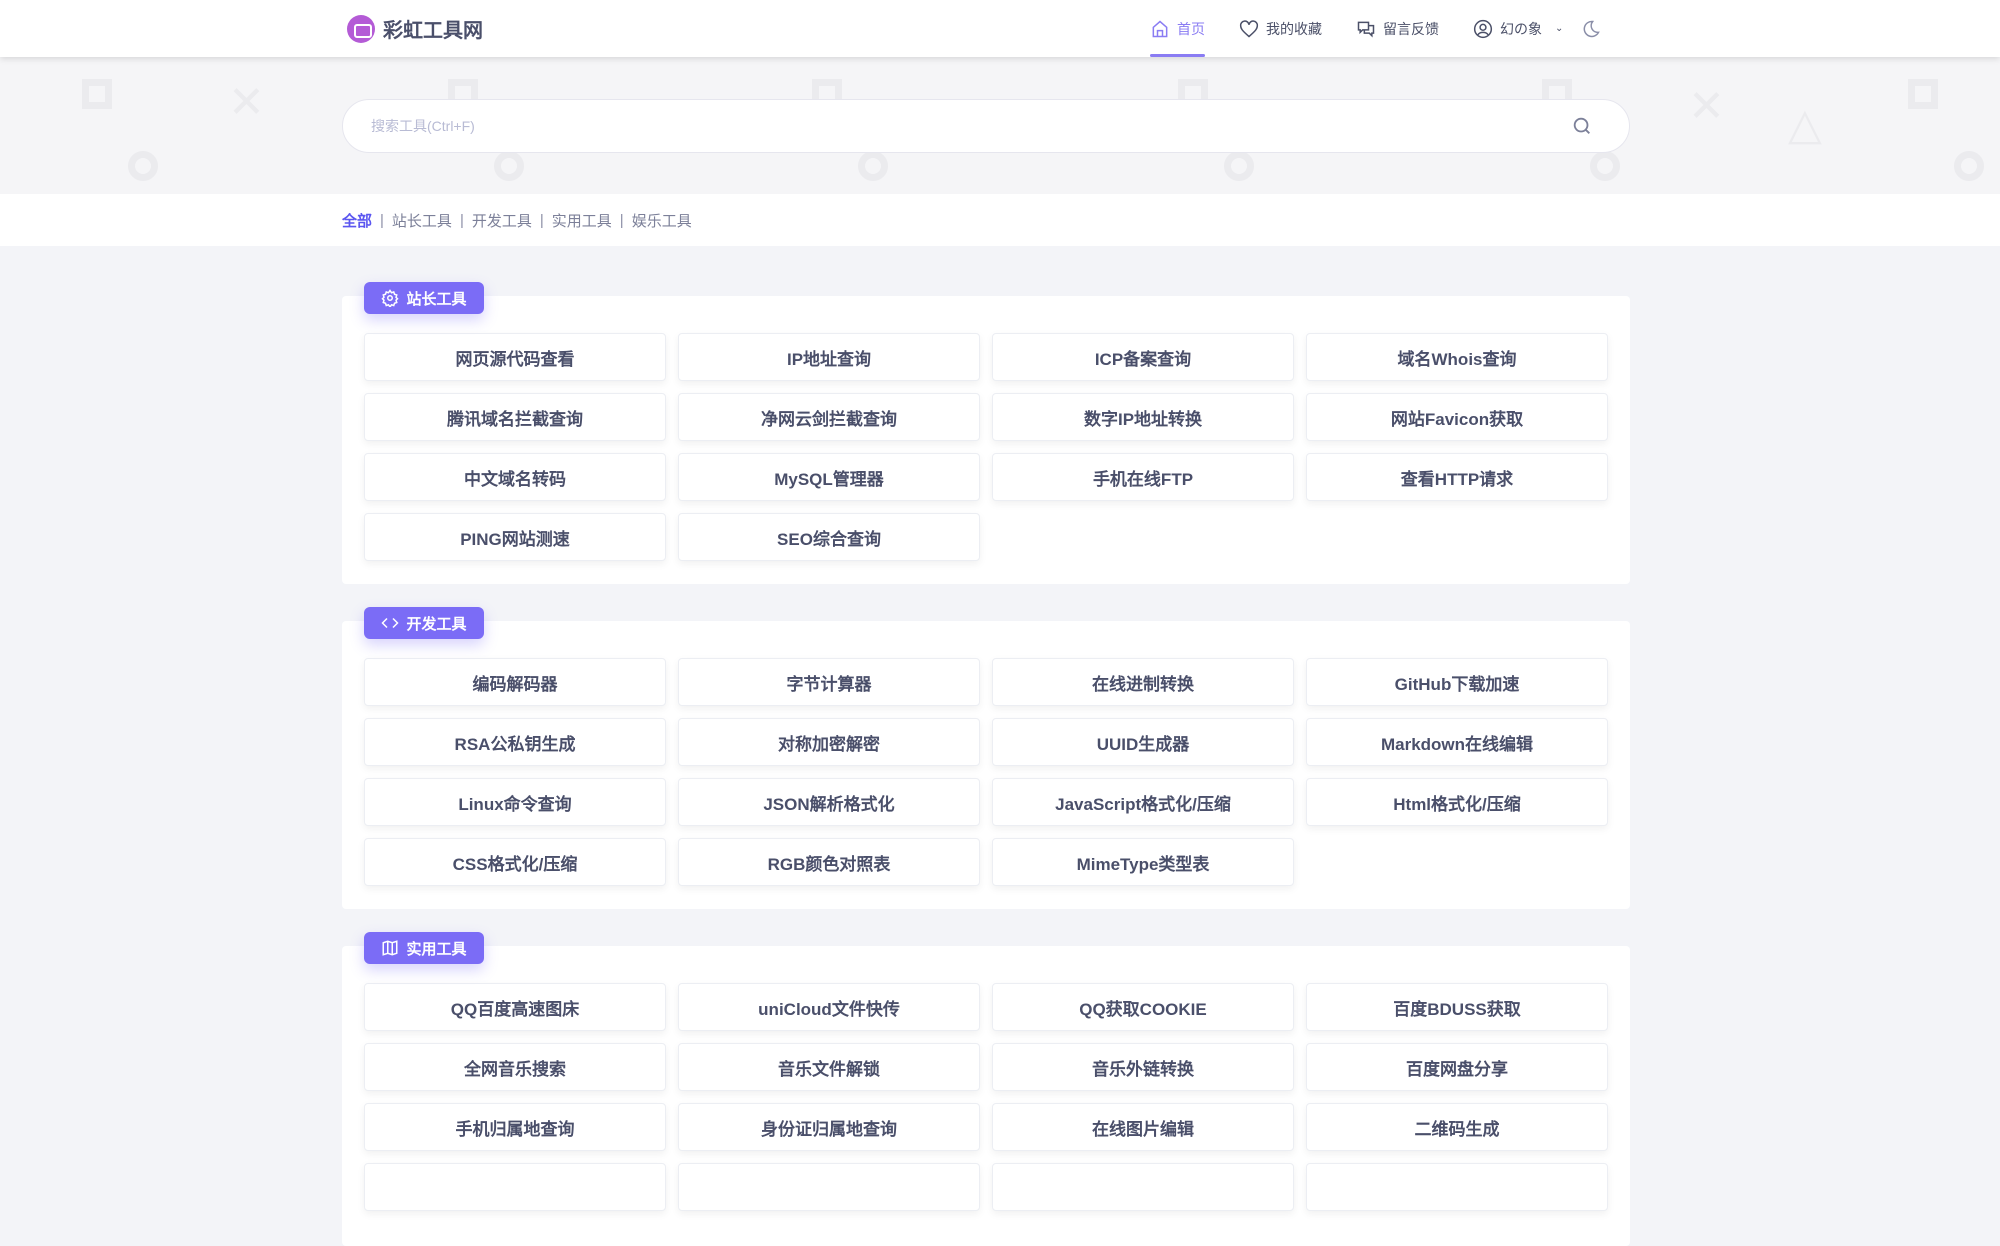 This screenshot has height=1246, width=2000. What do you see at coordinates (1457, 417) in the screenshot?
I see `tool-button: 网站Favicon获取` at bounding box center [1457, 417].